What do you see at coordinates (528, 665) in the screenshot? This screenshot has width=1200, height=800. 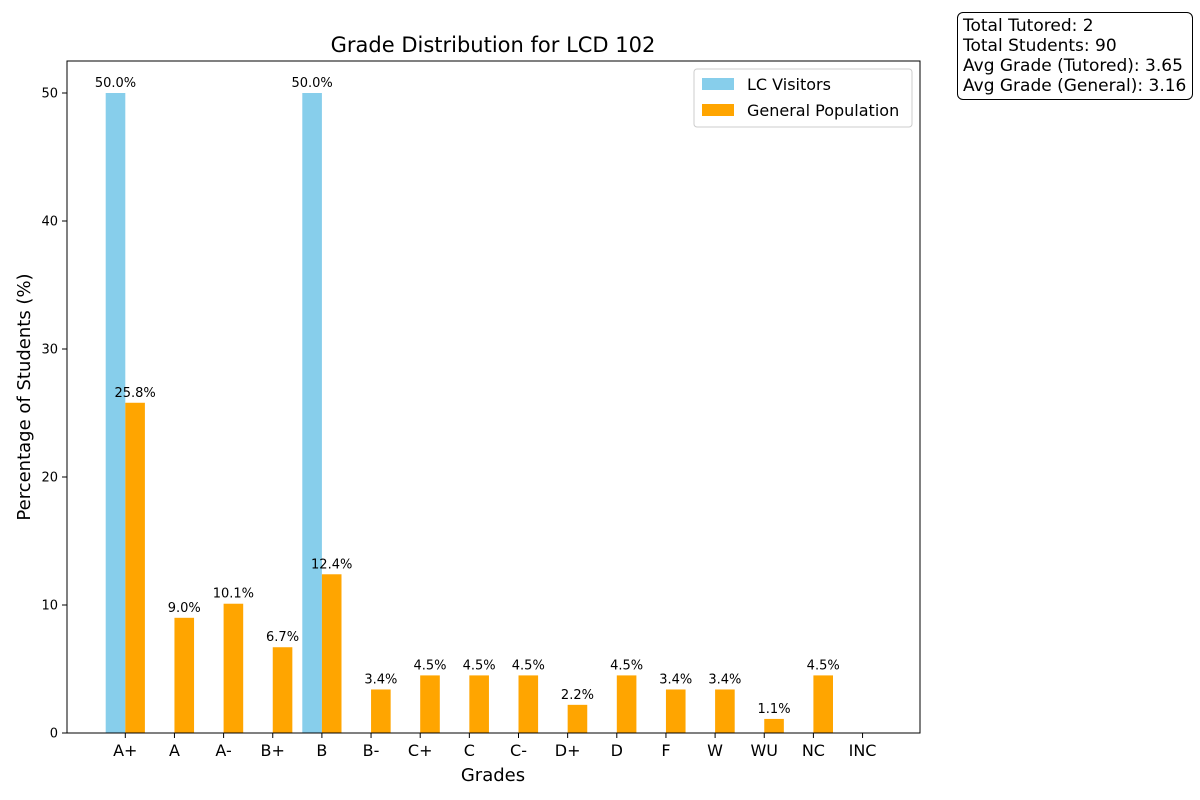 I see `bar-label-general-population-C-: 4.5%` at bounding box center [528, 665].